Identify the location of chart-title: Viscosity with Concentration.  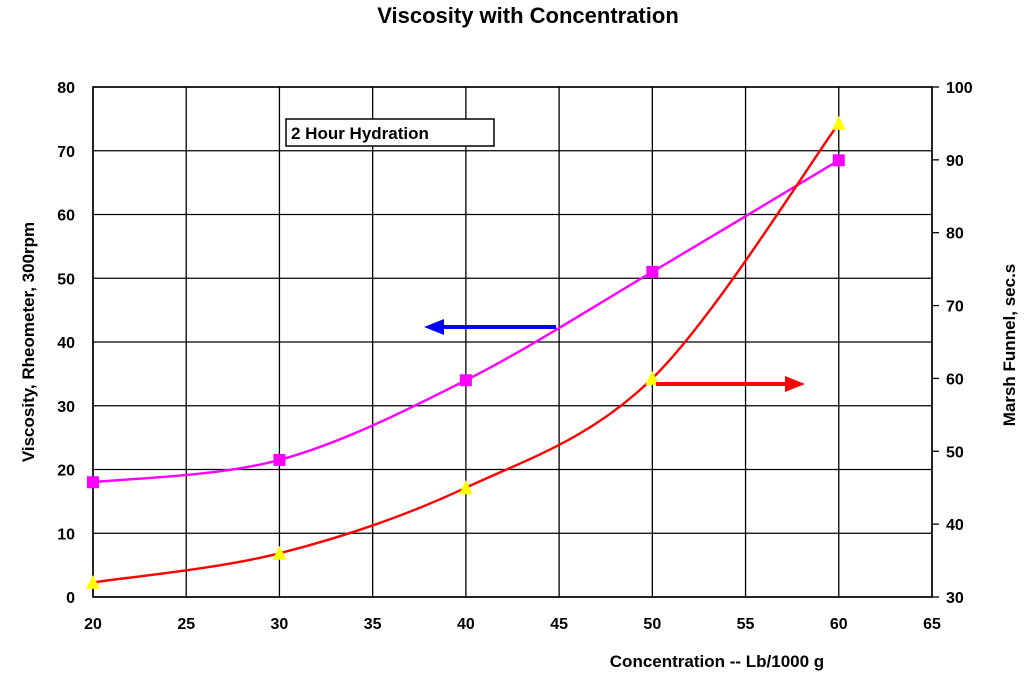
(528, 15).